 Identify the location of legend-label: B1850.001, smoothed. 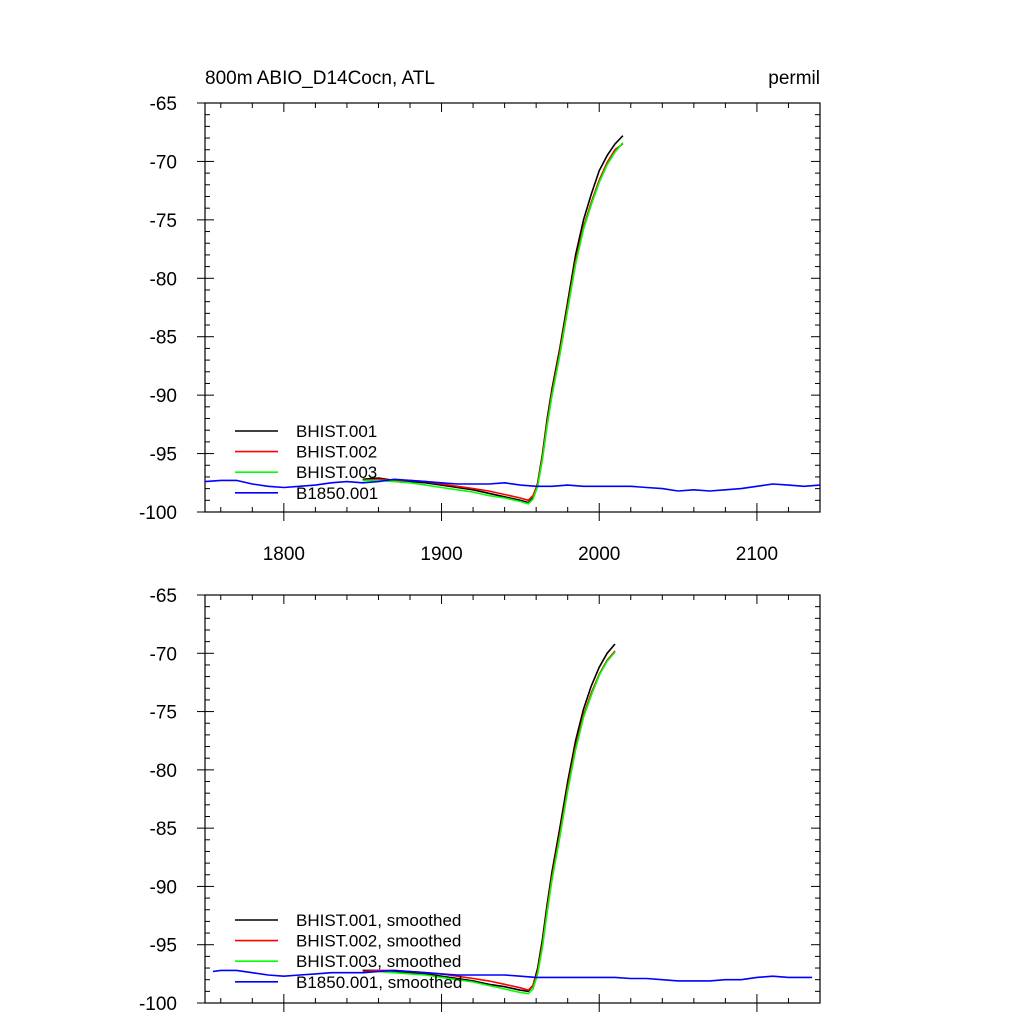
(379, 982).